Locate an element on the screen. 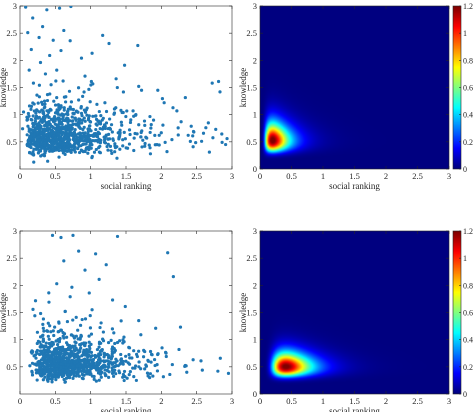 The image size is (474, 412). y-tick-label: 2.5 is located at coordinates (251, 33).